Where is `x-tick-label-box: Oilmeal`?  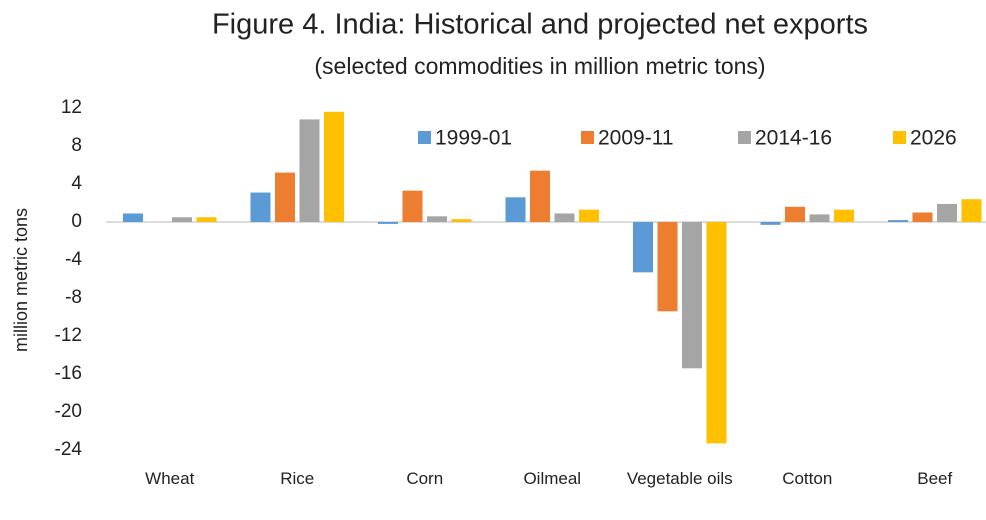 x-tick-label-box: Oilmeal is located at coordinates (552, 478).